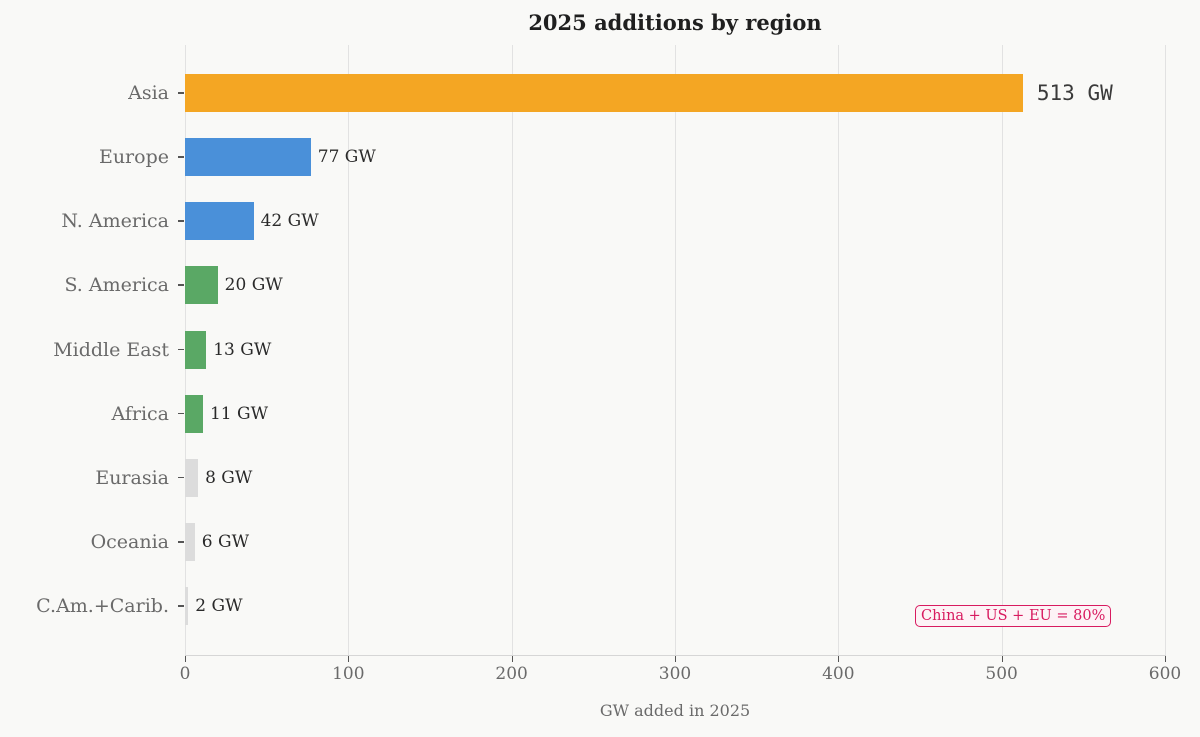 The height and width of the screenshot is (737, 1200). What do you see at coordinates (1001, 674) in the screenshot?
I see `x-tick-label: 500` at bounding box center [1001, 674].